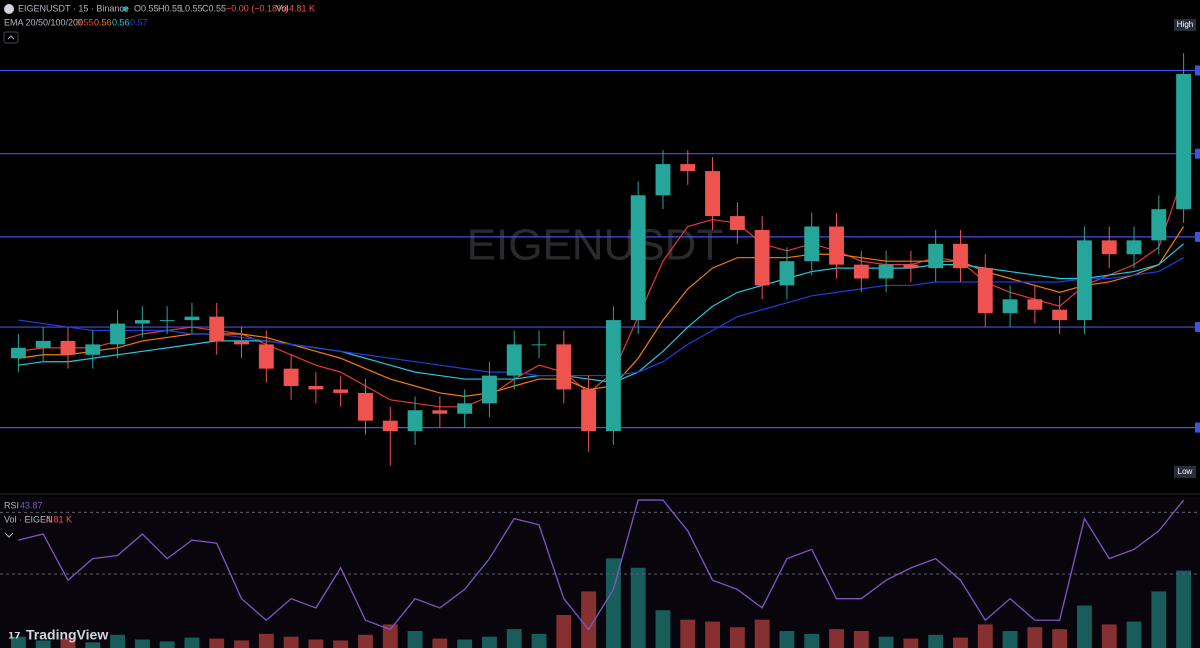  Describe the element at coordinates (73, 8) in the screenshot. I see `symbol: EIGENUSDT · 15 · Binance` at that location.